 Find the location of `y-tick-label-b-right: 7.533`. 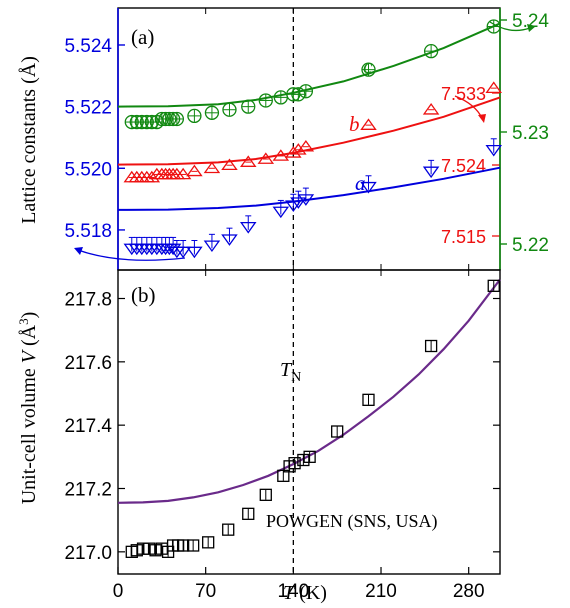

y-tick-label-b-right: 7.533 is located at coordinates (463, 94).